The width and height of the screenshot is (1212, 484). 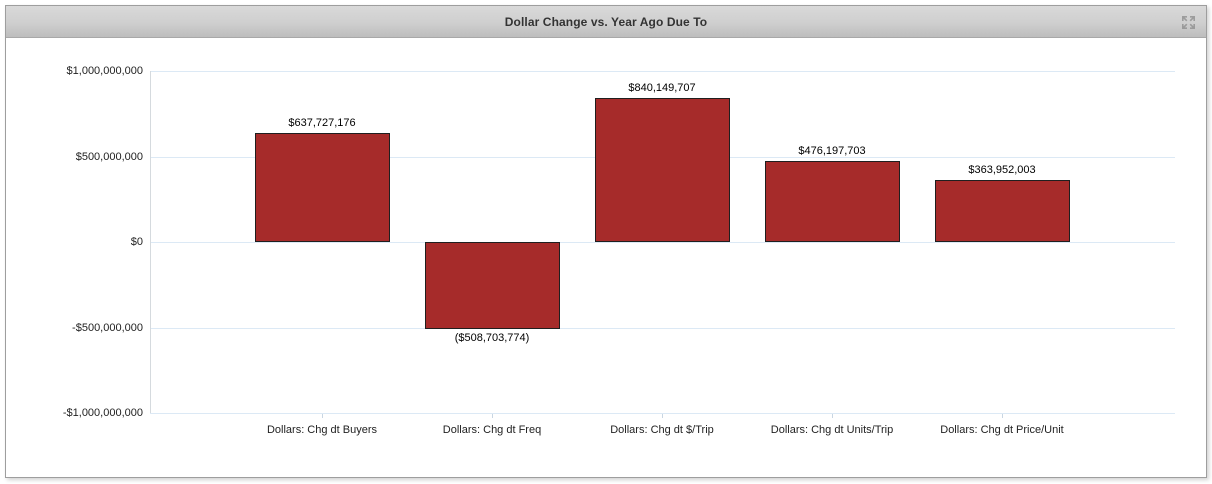 What do you see at coordinates (1188, 22) in the screenshot?
I see `expand-arrows-icon` at bounding box center [1188, 22].